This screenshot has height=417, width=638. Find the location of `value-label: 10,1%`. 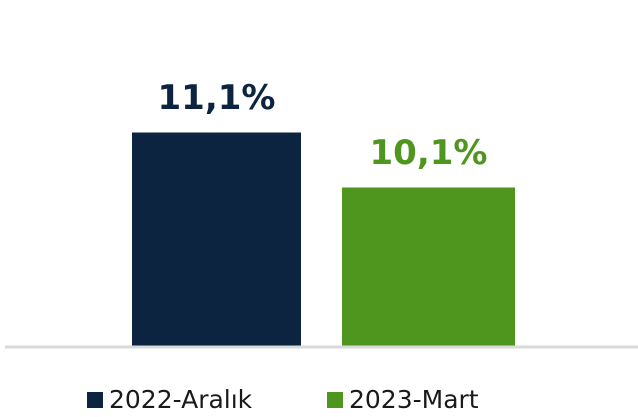

value-label: 10,1% is located at coordinates (429, 153).